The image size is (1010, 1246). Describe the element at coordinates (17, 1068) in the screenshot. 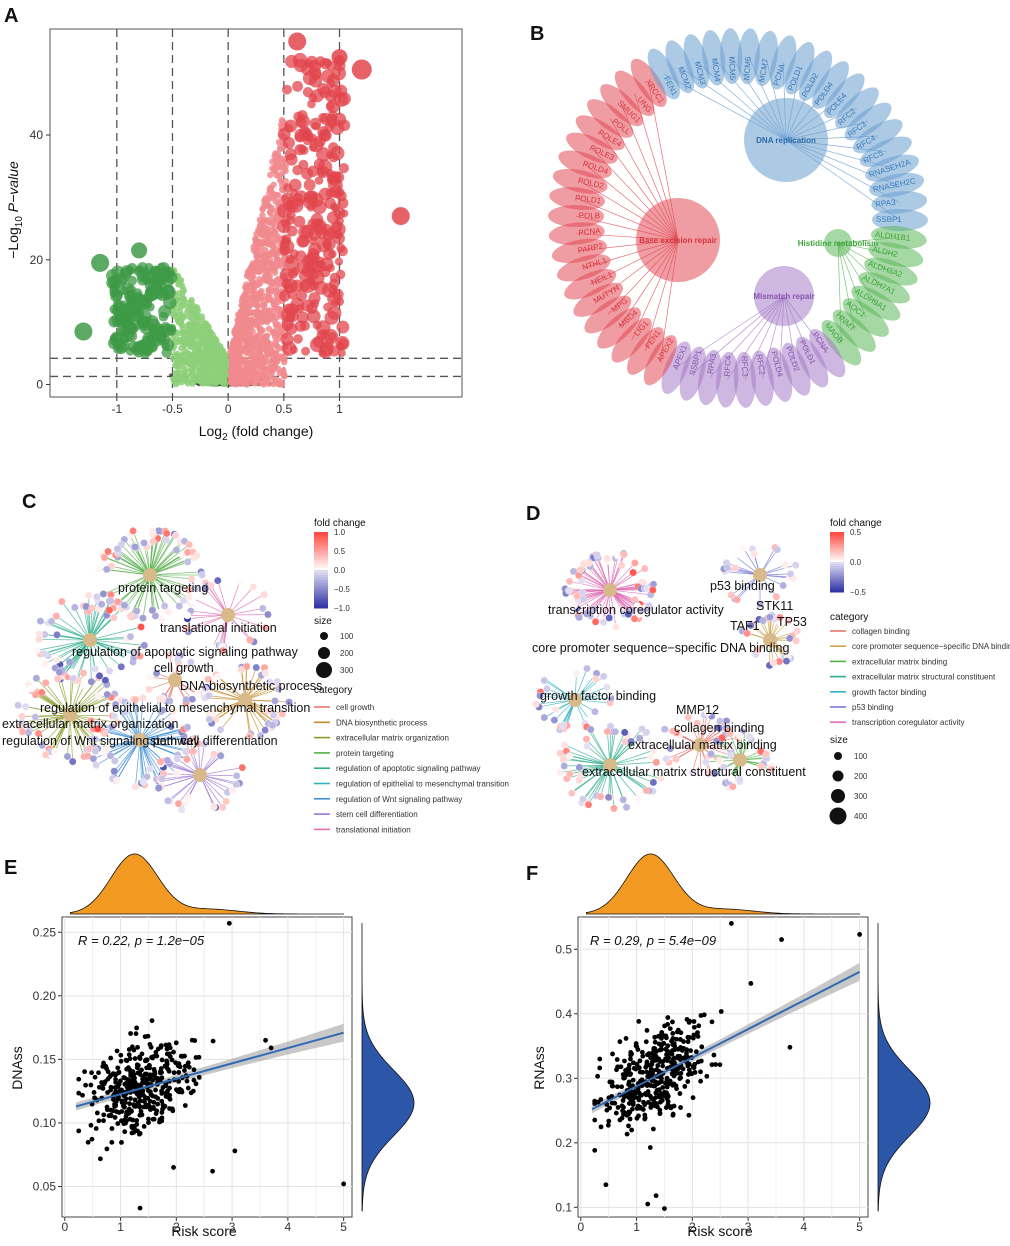

I see `dnass-y-label: DNAss` at that location.